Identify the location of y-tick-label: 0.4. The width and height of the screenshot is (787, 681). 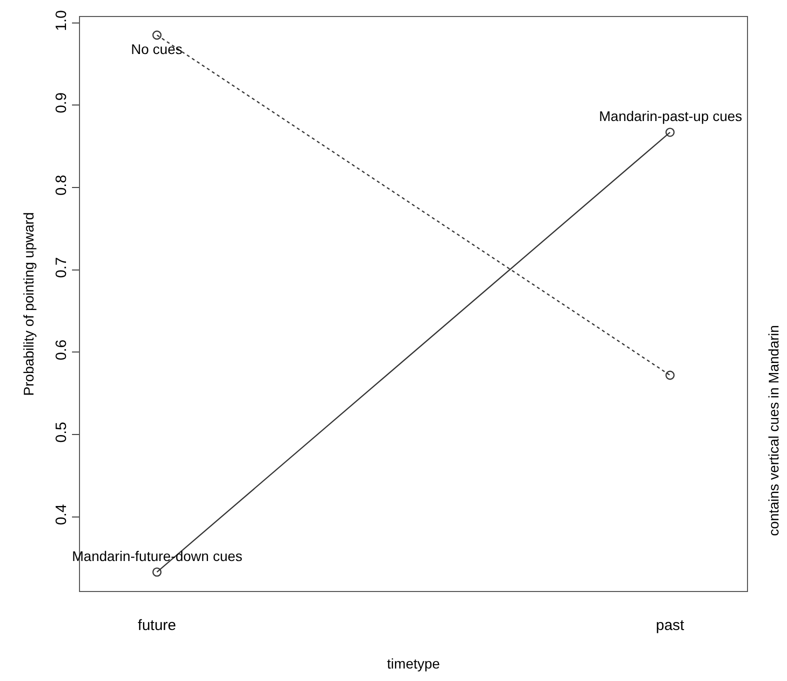
(61, 515).